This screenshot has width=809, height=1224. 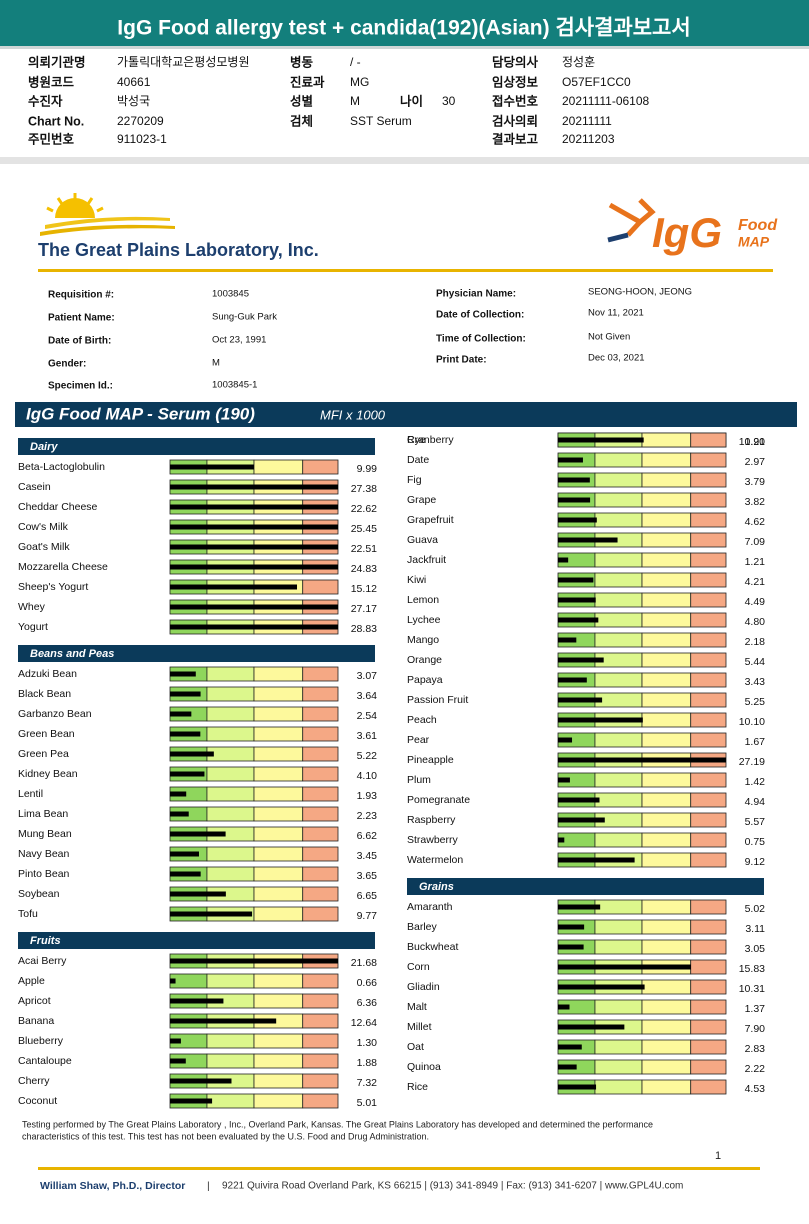 I want to click on food-label: Green Bean, so click(x=46, y=734).